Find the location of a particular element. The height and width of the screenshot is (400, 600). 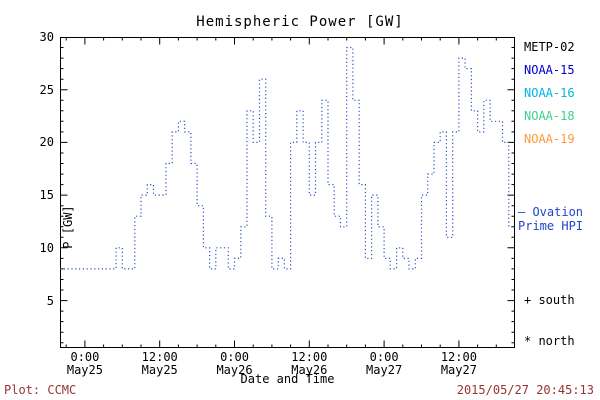

legend-item-noaa-18: NOAA-18 is located at coordinates (549, 116).